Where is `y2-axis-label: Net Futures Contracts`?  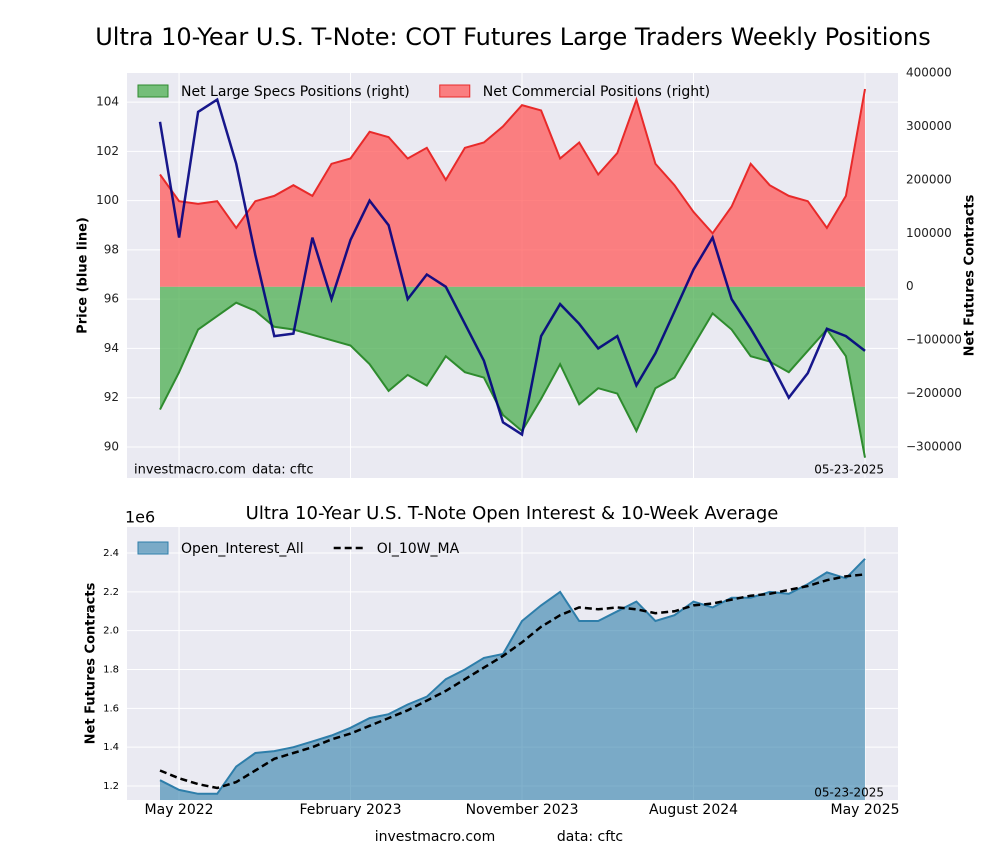
y2-axis-label: Net Futures Contracts is located at coordinates (970, 275).